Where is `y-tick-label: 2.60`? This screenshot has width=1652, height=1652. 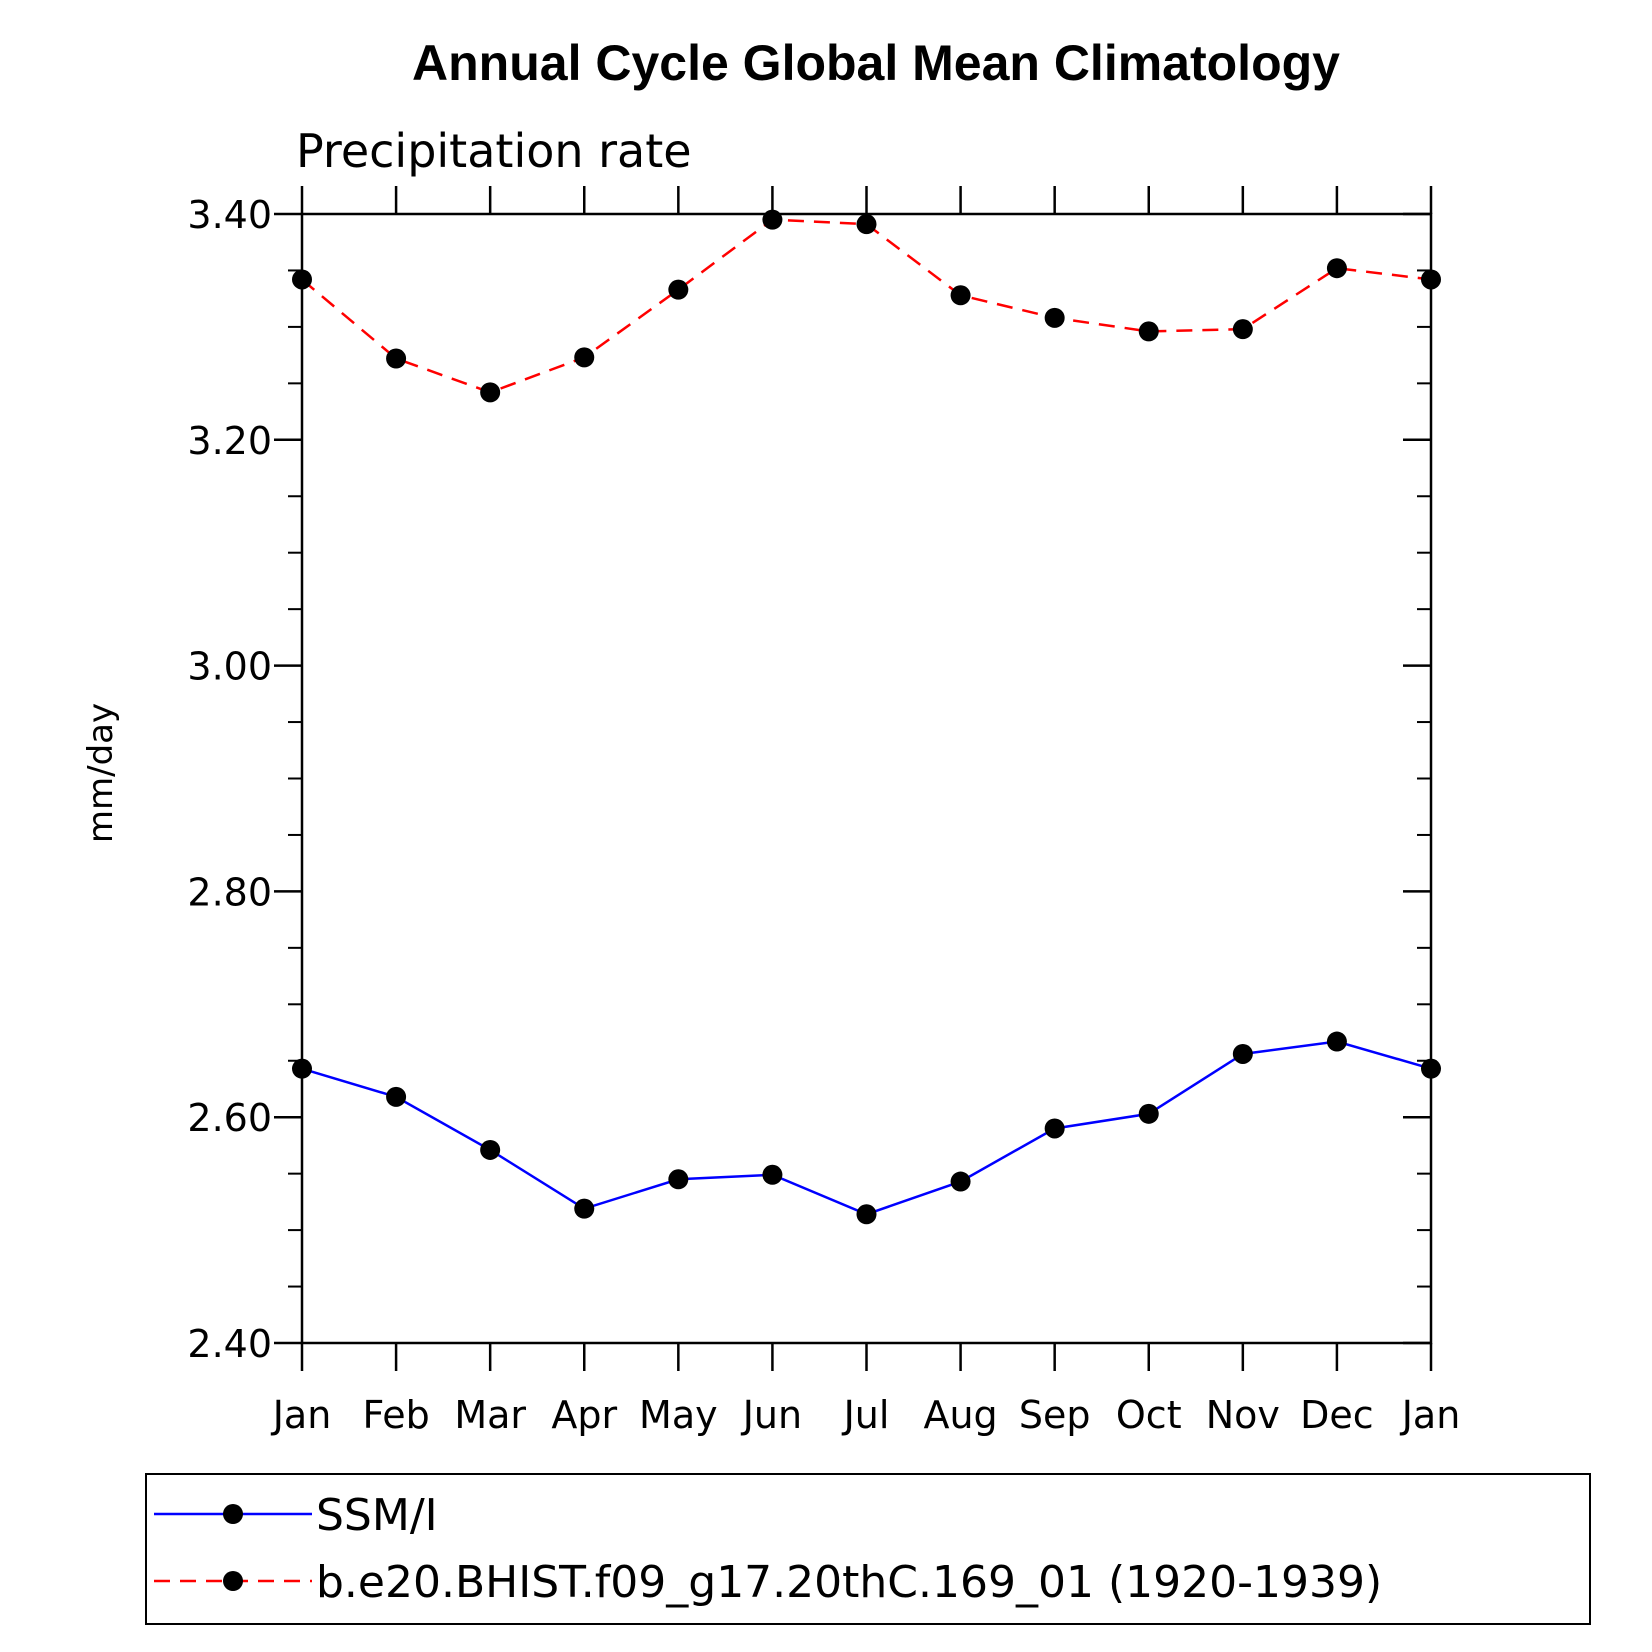 y-tick-label: 2.60 is located at coordinates (229, 1118).